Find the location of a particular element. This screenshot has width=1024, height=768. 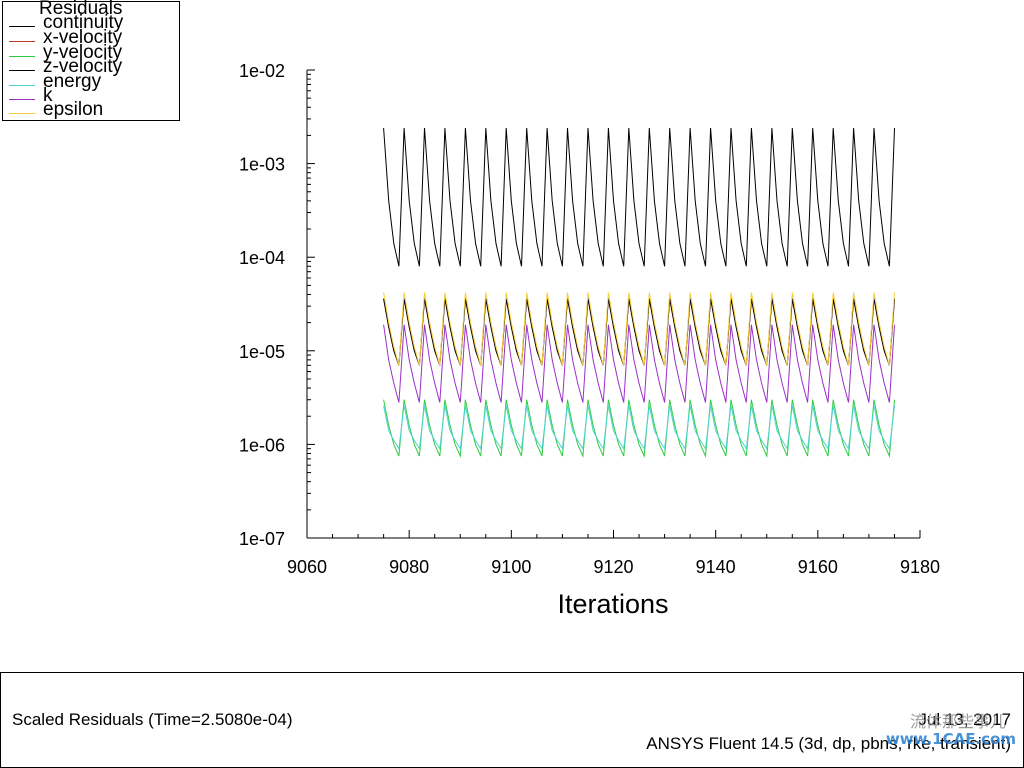

series-line-energy is located at coordinates (639, 428).